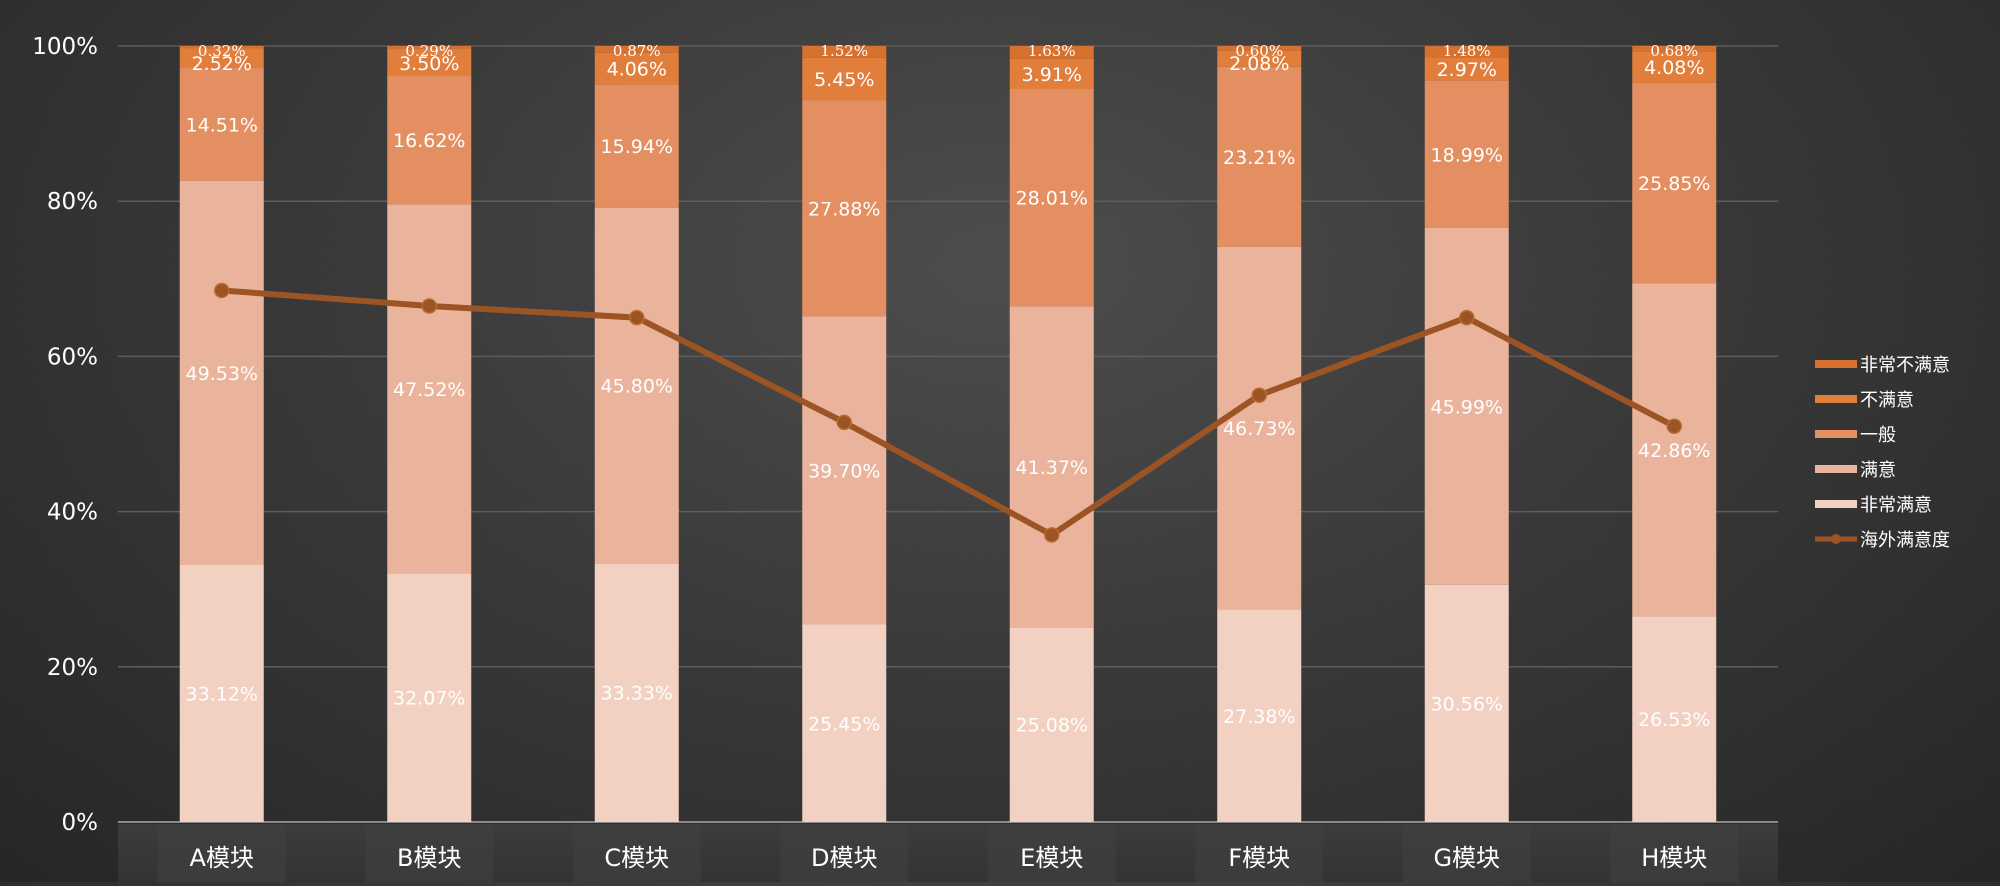  What do you see at coordinates (1905, 365) in the screenshot?
I see `legend-label: 非常不满意` at bounding box center [1905, 365].